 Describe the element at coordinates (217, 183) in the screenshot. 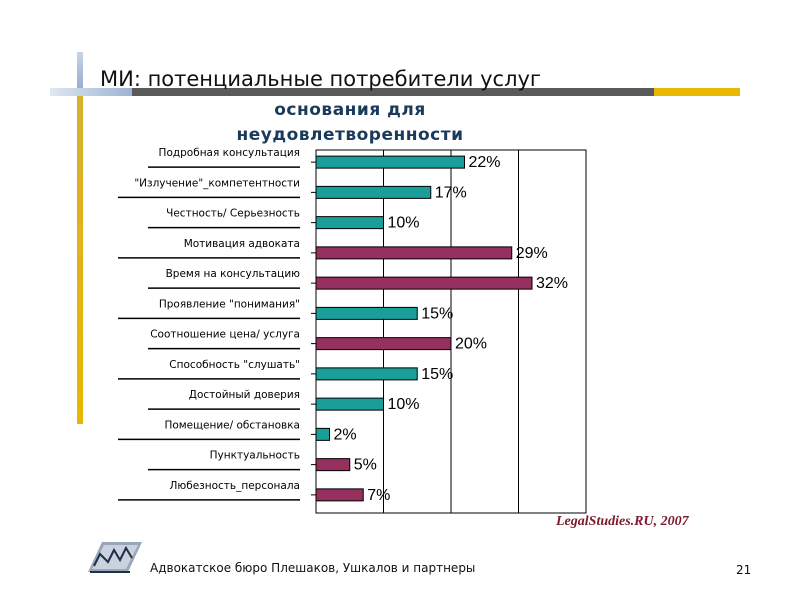

I see `category-label: "Излучение"_компетентности` at that location.